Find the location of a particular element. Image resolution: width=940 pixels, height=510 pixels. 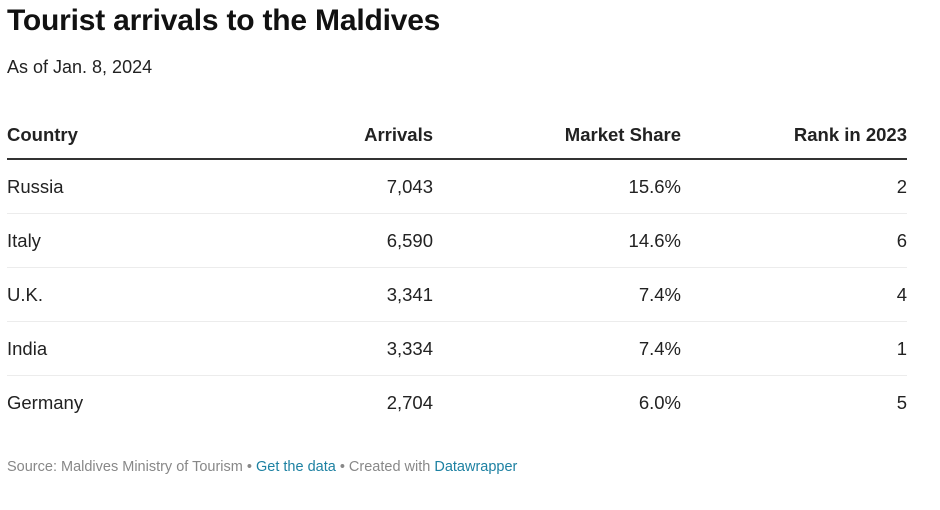

table-row: Germany 2,704 6.0% 5 is located at coordinates (457, 403).